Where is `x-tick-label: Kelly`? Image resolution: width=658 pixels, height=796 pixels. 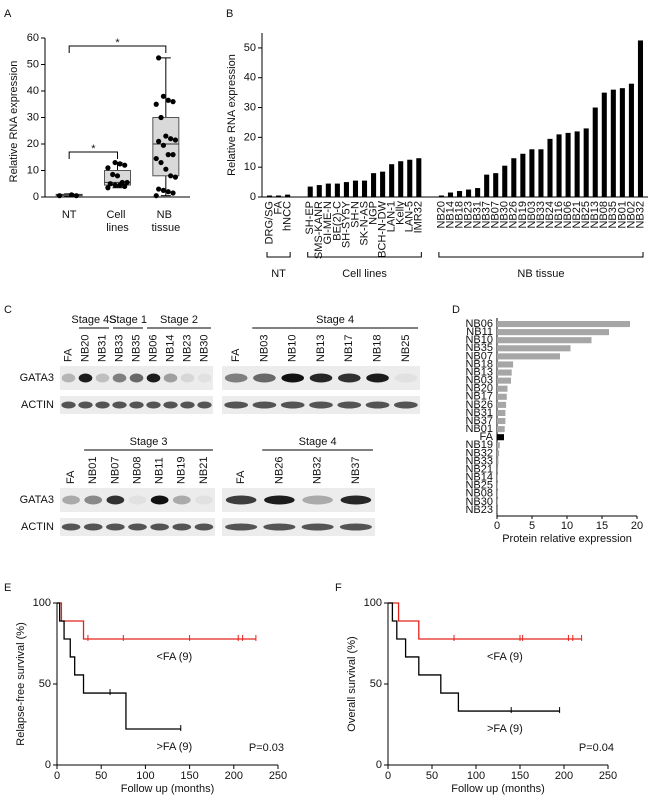 x-tick-label: Kelly is located at coordinates (401, 213).